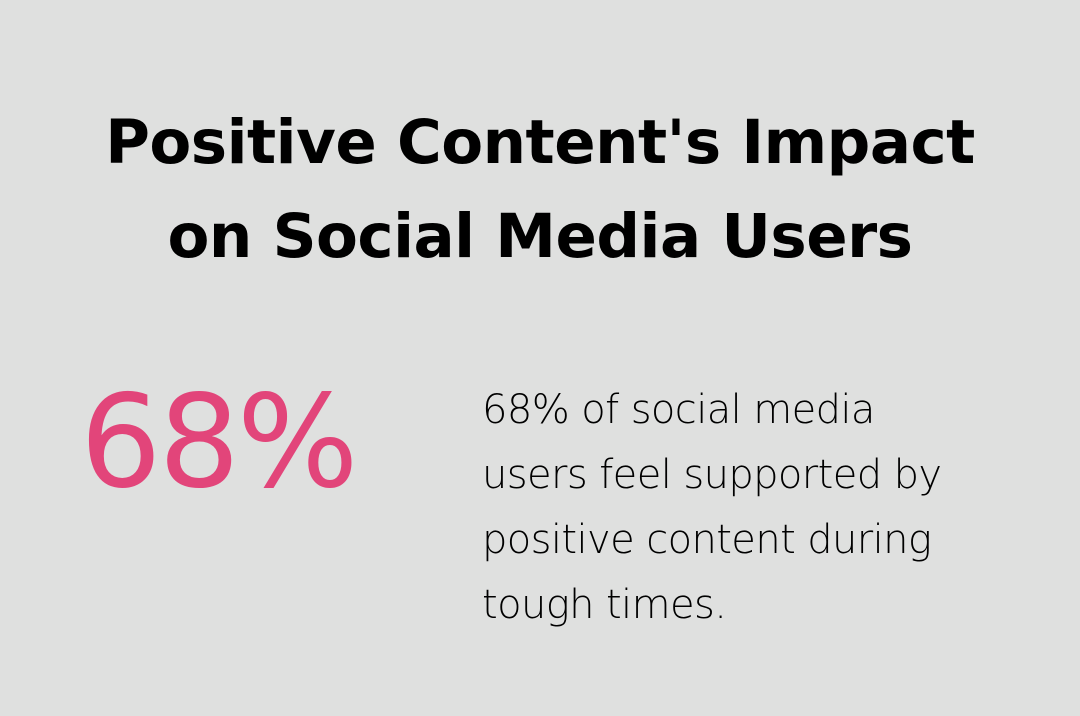 The image size is (1080, 716). I want to click on description-line-4: tough times., so click(604, 605).